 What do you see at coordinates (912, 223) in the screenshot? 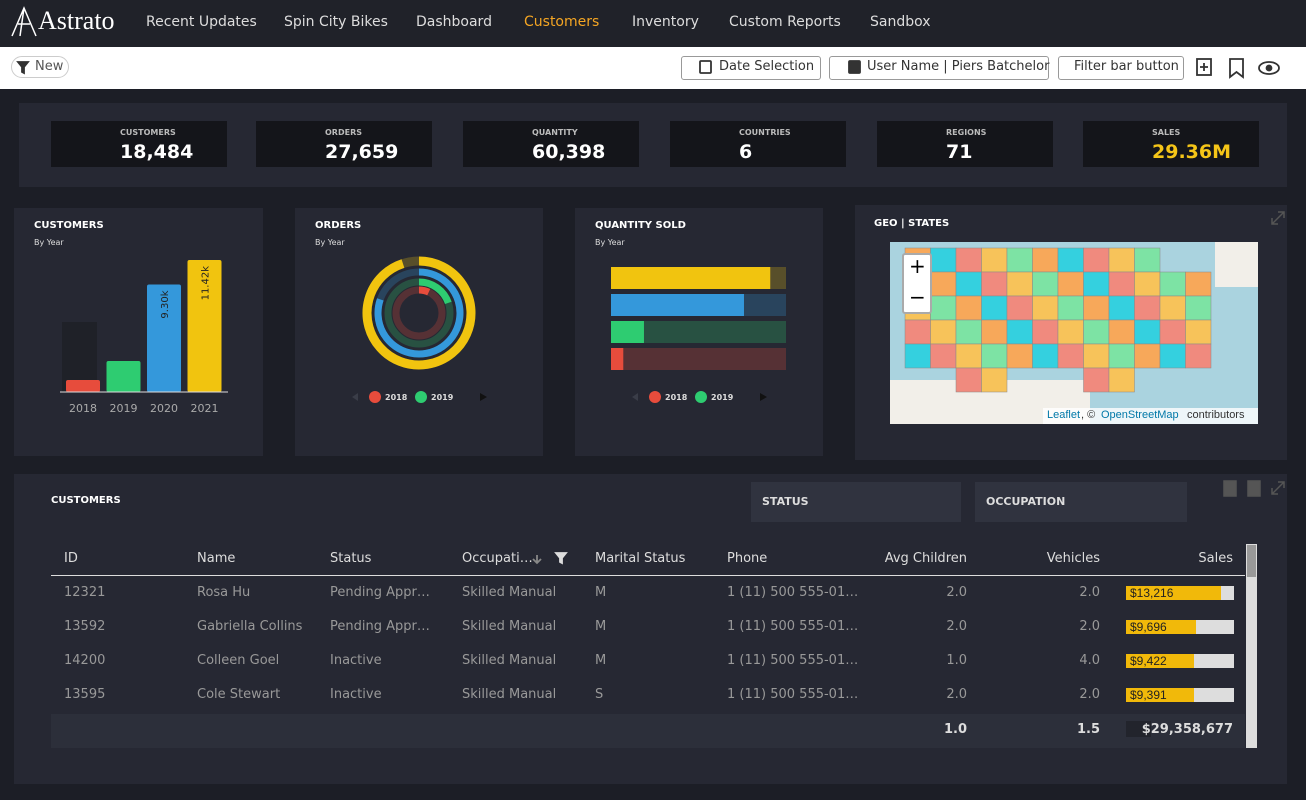
I see `map-title: GEO | STATES` at bounding box center [912, 223].